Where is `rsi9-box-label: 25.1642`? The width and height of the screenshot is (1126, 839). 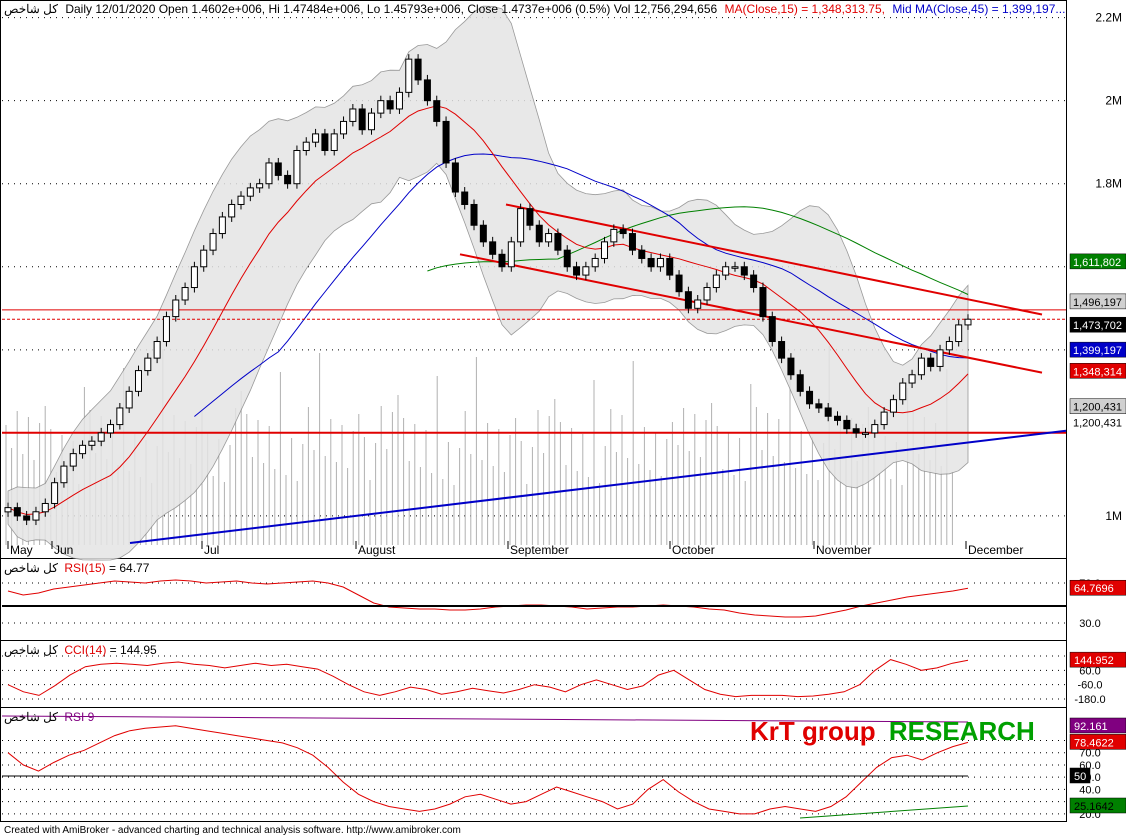 rsi9-box-label: 25.1642 is located at coordinates (1094, 807).